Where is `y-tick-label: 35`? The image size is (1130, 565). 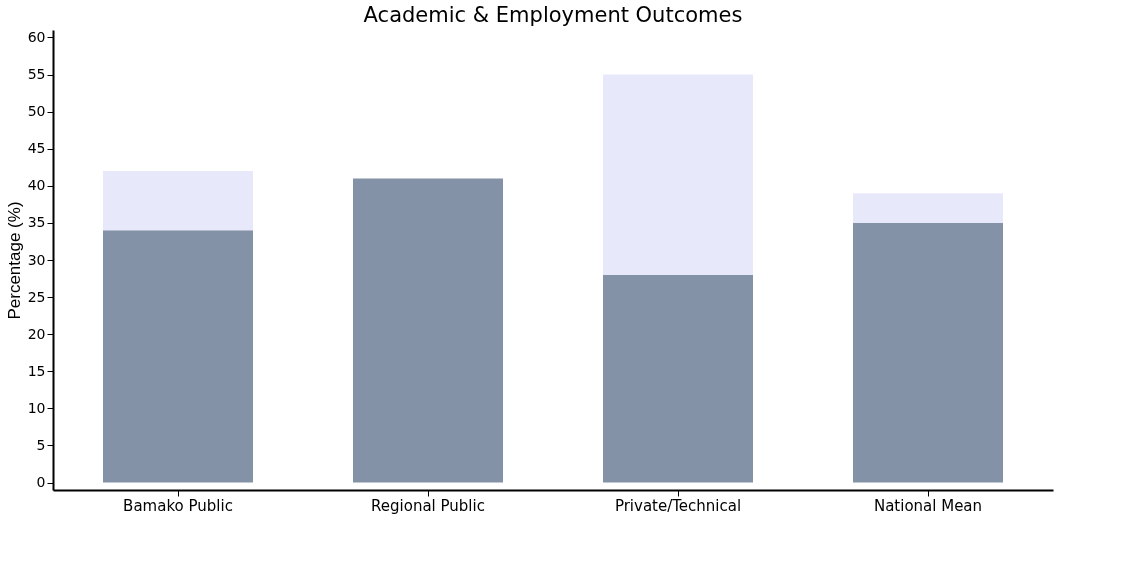
y-tick-label: 35 is located at coordinates (36, 222).